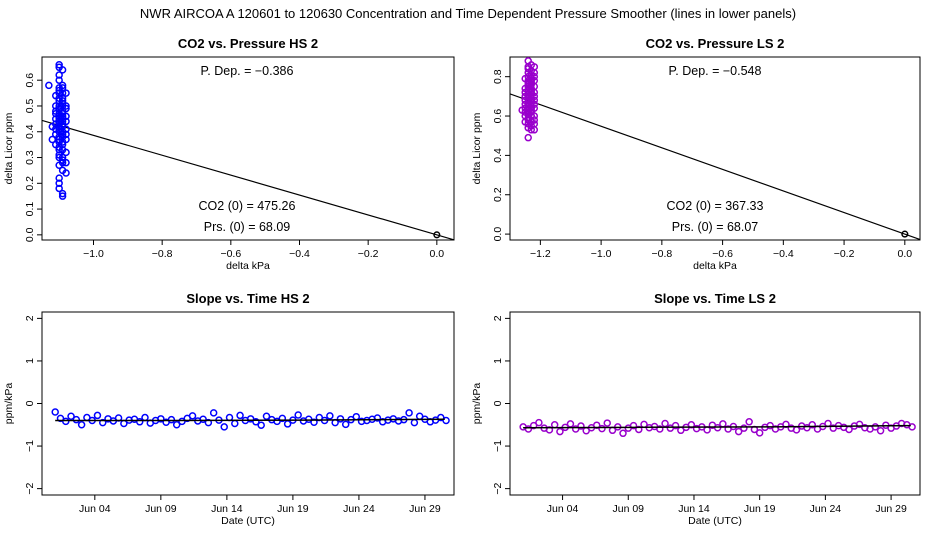  What do you see at coordinates (93, 254) in the screenshot?
I see `x-tick-label: −1.0` at bounding box center [93, 254].